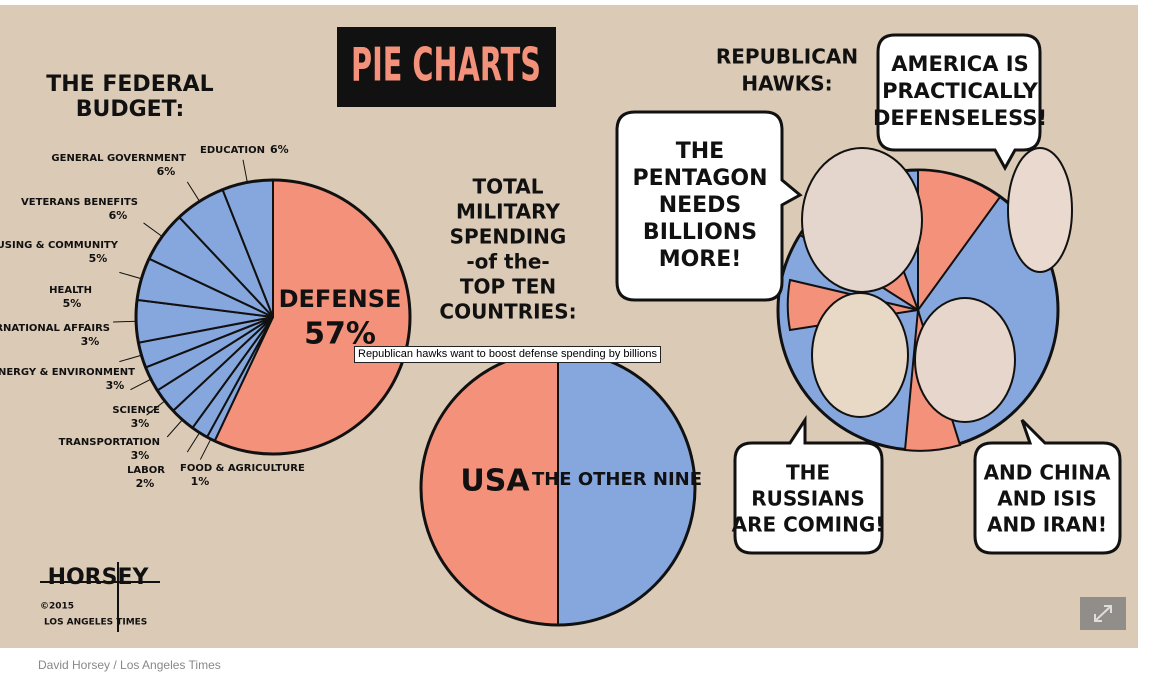 The image size is (1164, 681). What do you see at coordinates (700, 232) in the screenshot?
I see `bubble-text: BILLIONS` at bounding box center [700, 232].